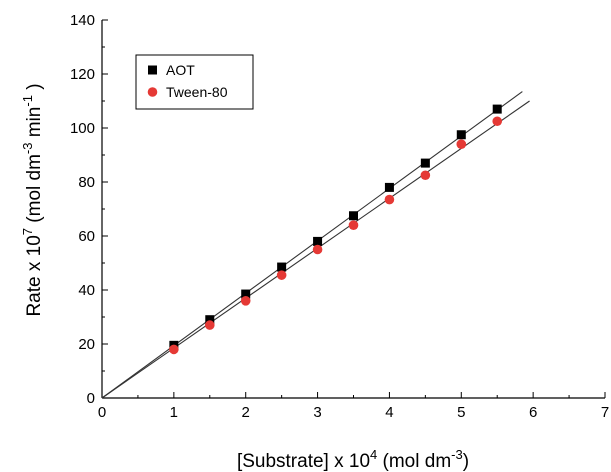 Image resolution: width=611 pixels, height=472 pixels. Describe the element at coordinates (86, 290) in the screenshot. I see `y-tick-label: 40` at that location.